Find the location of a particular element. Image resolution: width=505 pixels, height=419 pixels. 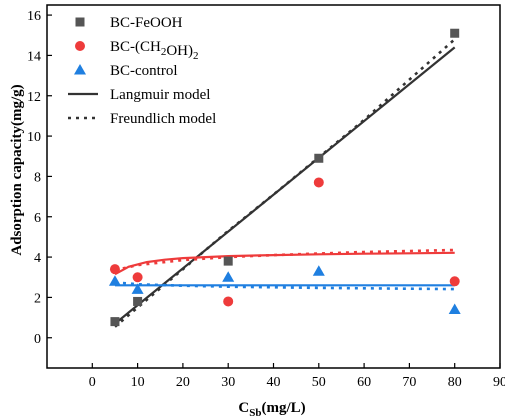

x-tick-label: 50 is located at coordinates (319, 382).